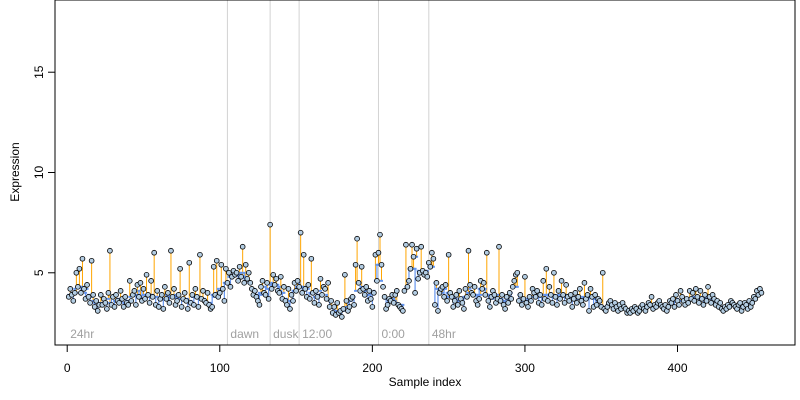  What do you see at coordinates (220, 368) in the screenshot?
I see `x-tick-label: 100` at bounding box center [220, 368].